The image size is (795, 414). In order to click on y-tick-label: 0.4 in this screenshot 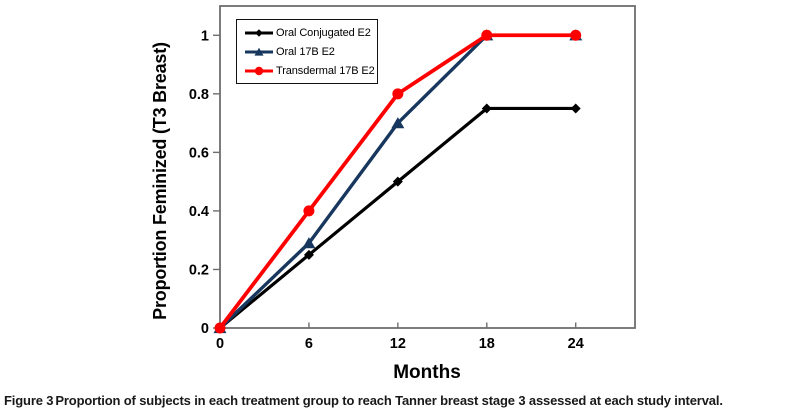, I will do `click(199, 212)`.